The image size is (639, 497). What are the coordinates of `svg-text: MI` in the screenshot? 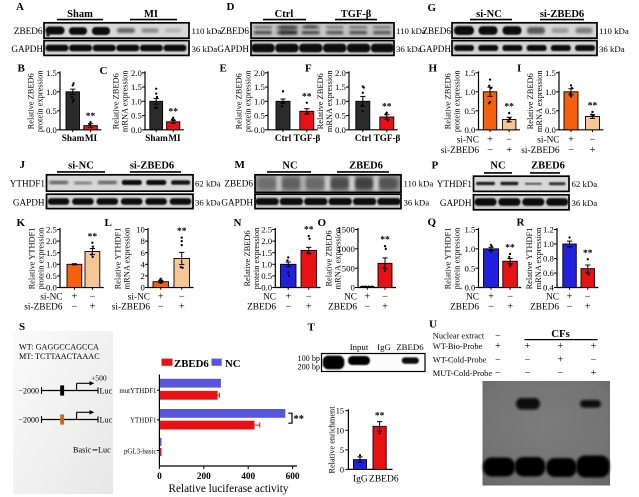 It's located at (174, 138).